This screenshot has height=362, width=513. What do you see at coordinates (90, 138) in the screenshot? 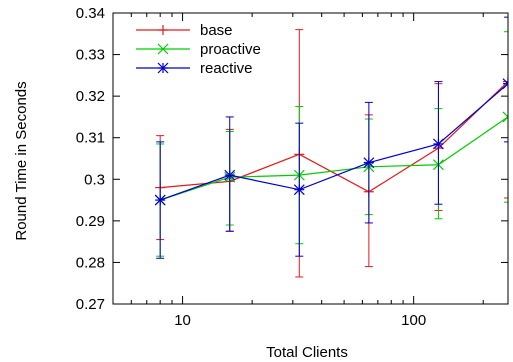
I see `y-tick-label: 0.31` at bounding box center [90, 138].